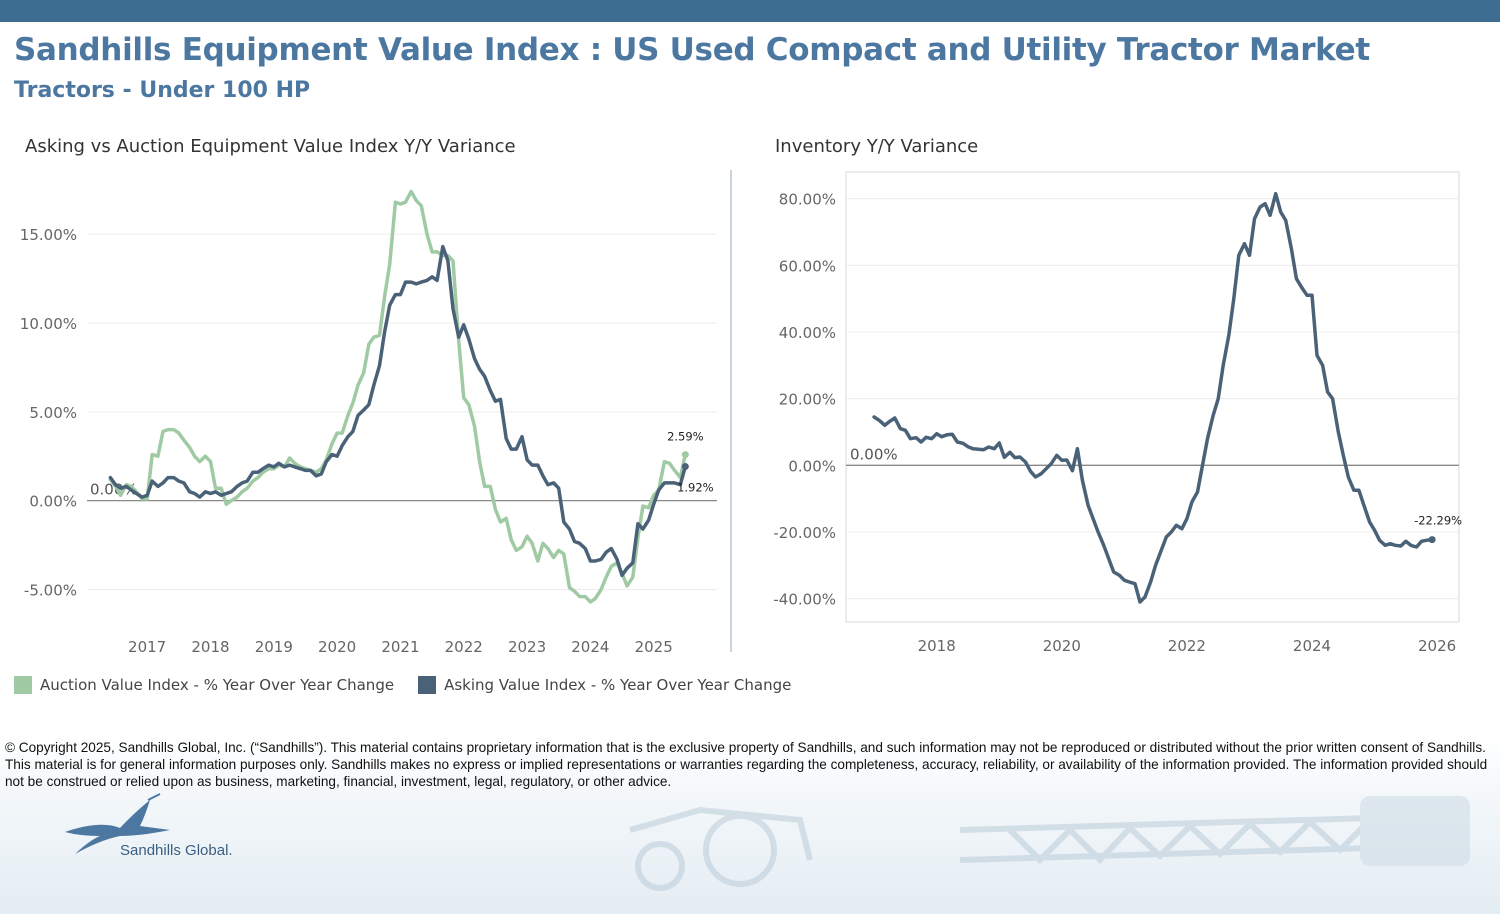 The height and width of the screenshot is (914, 1500). Describe the element at coordinates (1438, 521) in the screenshot. I see `series-end-label-0: -22.29%` at that location.